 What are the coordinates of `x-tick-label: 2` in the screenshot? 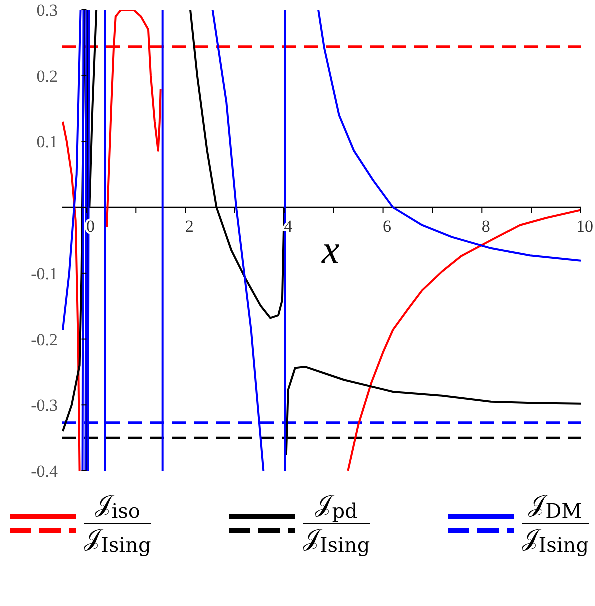 It's located at (189, 226).